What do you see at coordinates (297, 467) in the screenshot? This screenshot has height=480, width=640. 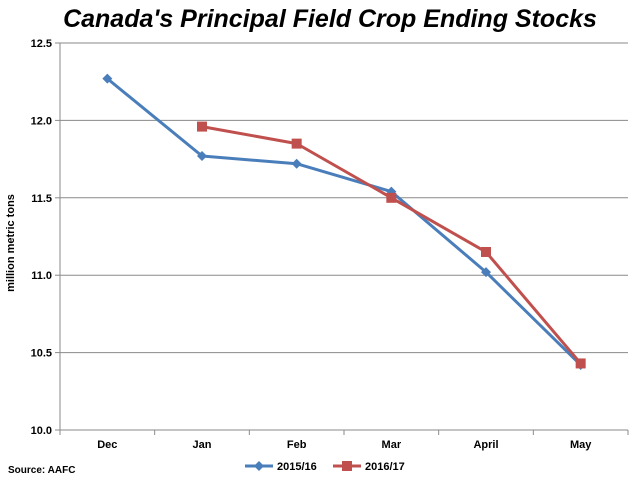 I see `legend-label: 2015/16` at bounding box center [297, 467].